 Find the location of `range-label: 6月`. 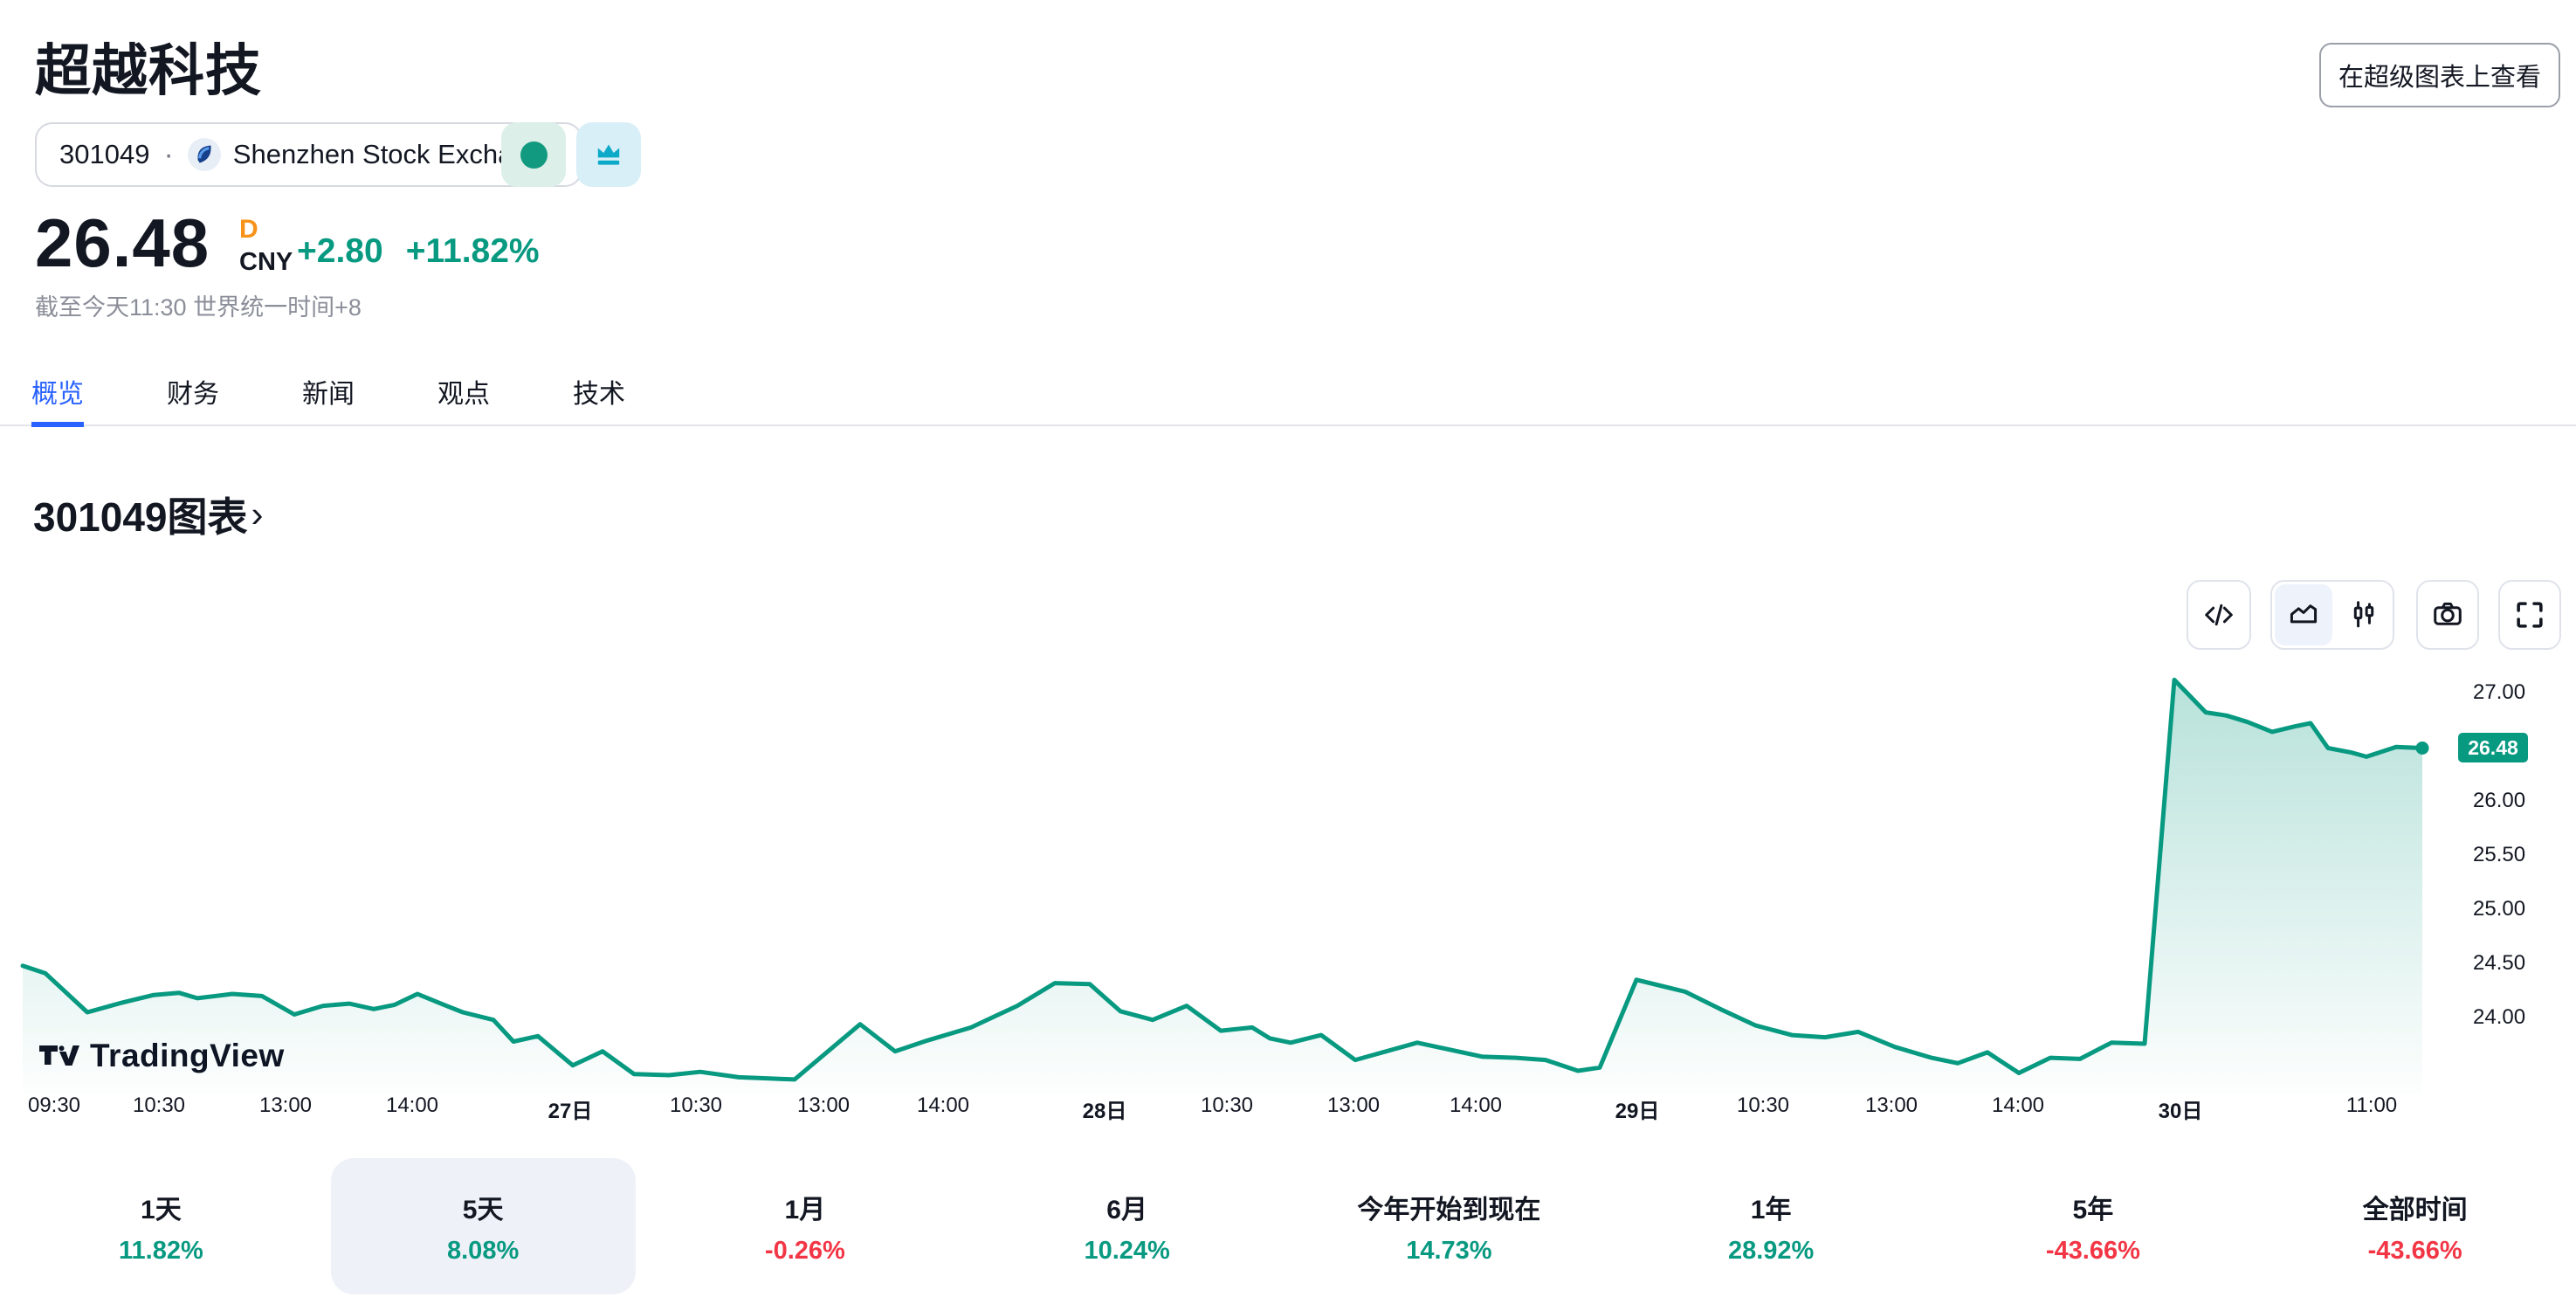

range-label: 6月 is located at coordinates (1126, 1210).